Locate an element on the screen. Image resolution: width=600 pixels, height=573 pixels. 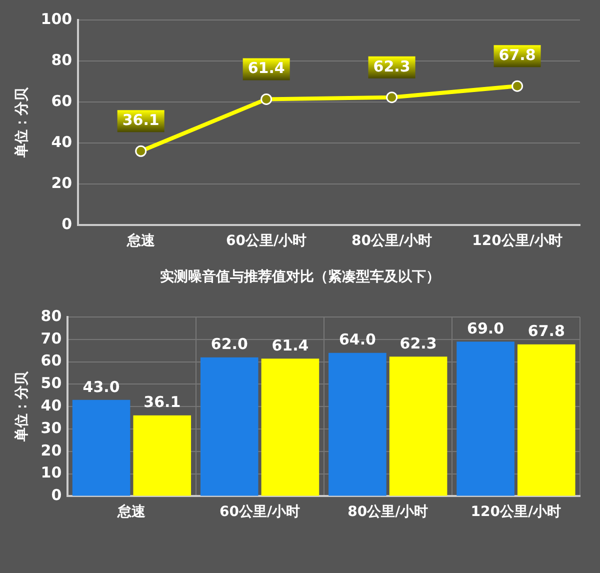
chart-title: 实测噪音值与推荐值对比（紧凑型车及以下） is located at coordinates (300, 277).